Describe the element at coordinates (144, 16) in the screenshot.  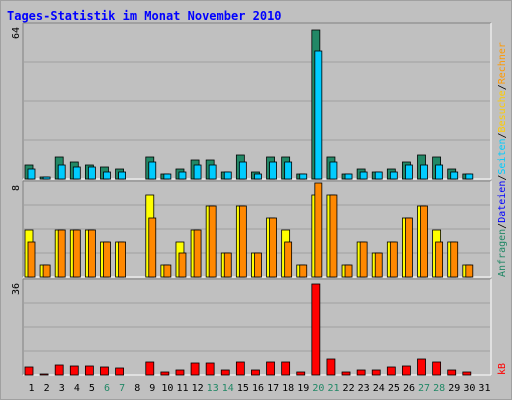
I see `chart-title: Tages-Statistik im Monat November 2010` at that location.